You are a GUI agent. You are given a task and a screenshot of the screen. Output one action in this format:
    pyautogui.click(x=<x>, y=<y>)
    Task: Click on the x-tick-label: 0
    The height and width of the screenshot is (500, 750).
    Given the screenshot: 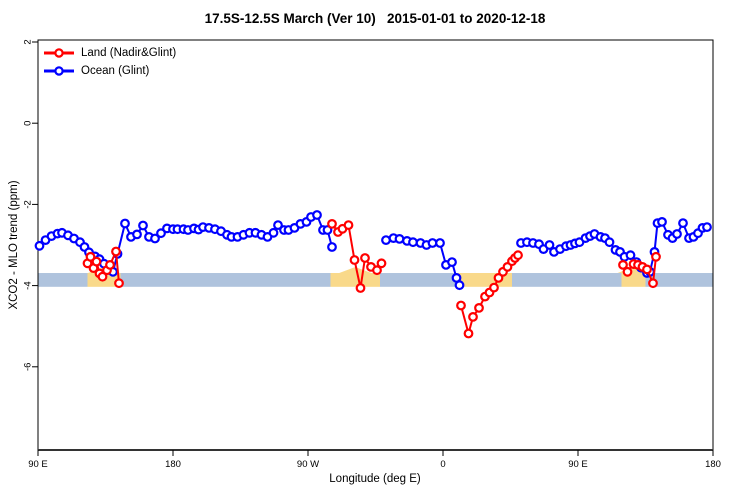 What is the action you would take?
    pyautogui.click(x=442, y=464)
    